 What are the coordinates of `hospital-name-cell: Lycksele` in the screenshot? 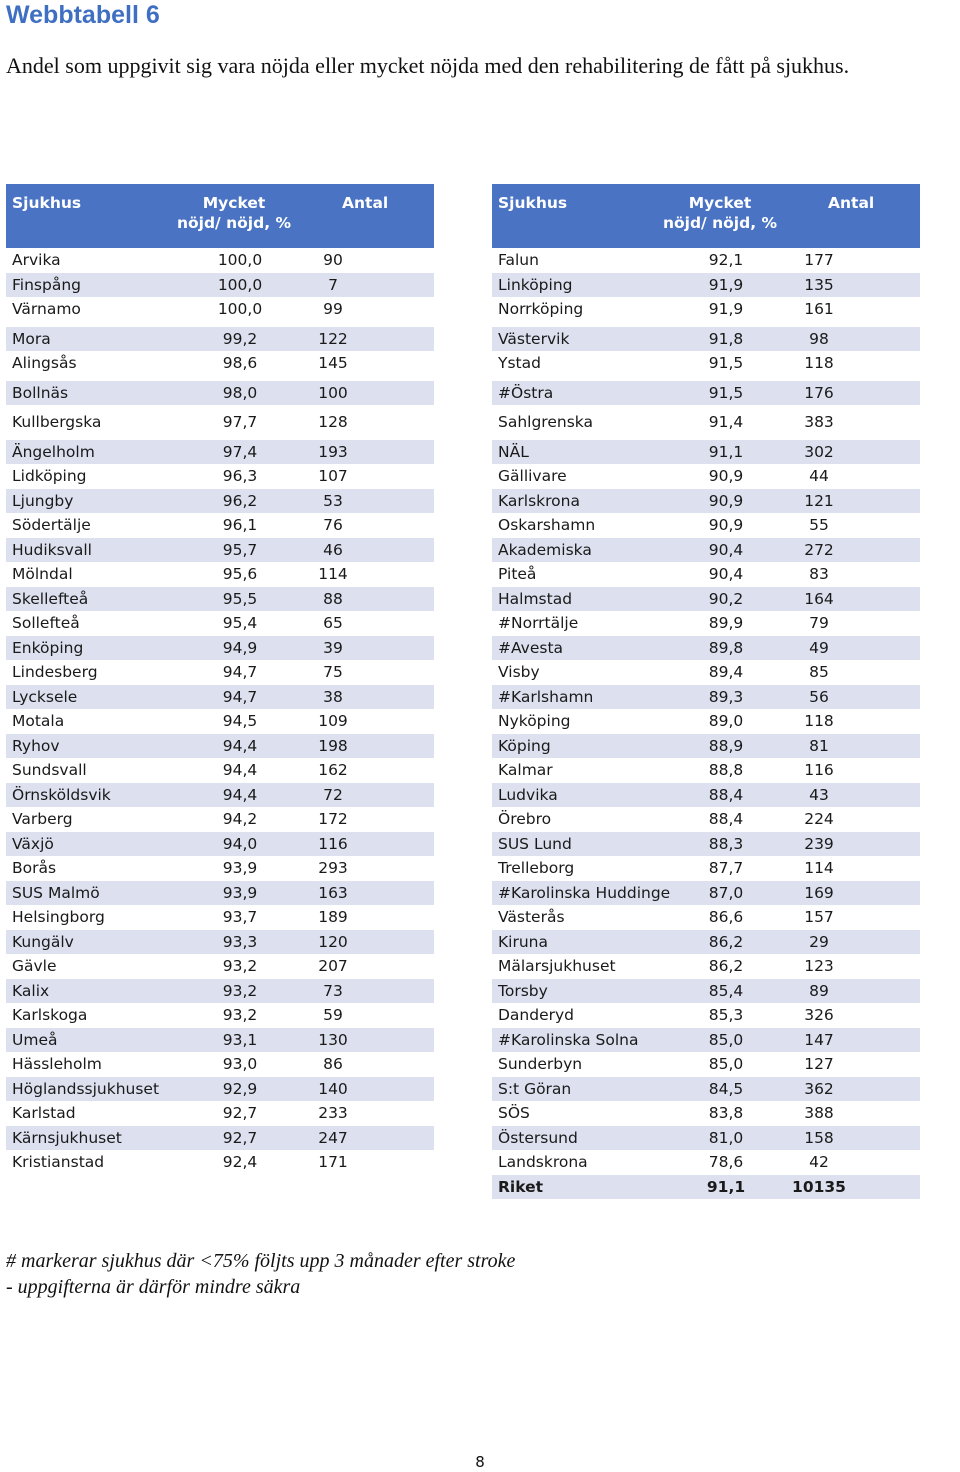 It's located at (86, 696).